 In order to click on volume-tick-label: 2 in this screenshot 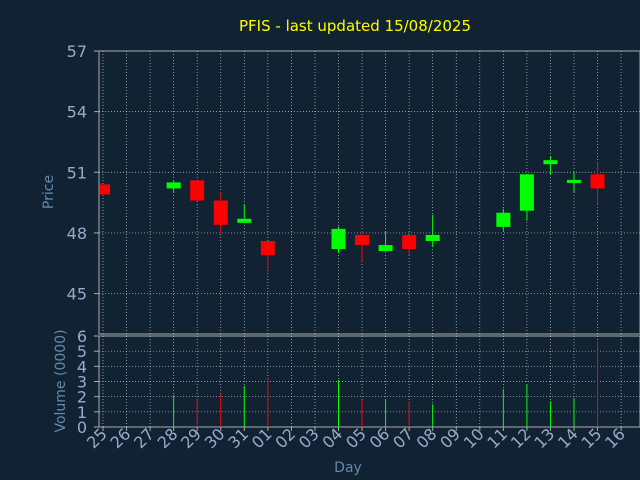, I will do `click(82, 397)`.